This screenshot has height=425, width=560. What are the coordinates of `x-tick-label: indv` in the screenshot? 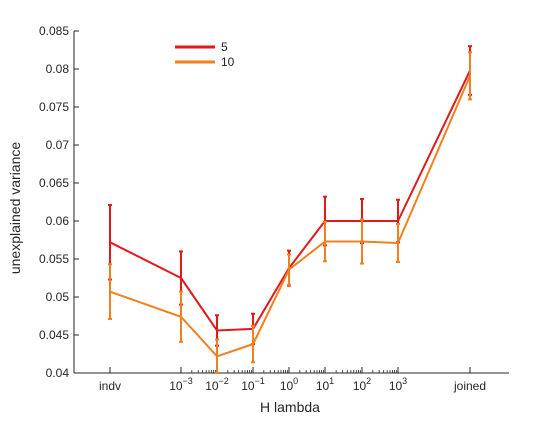 It's located at (110, 386).